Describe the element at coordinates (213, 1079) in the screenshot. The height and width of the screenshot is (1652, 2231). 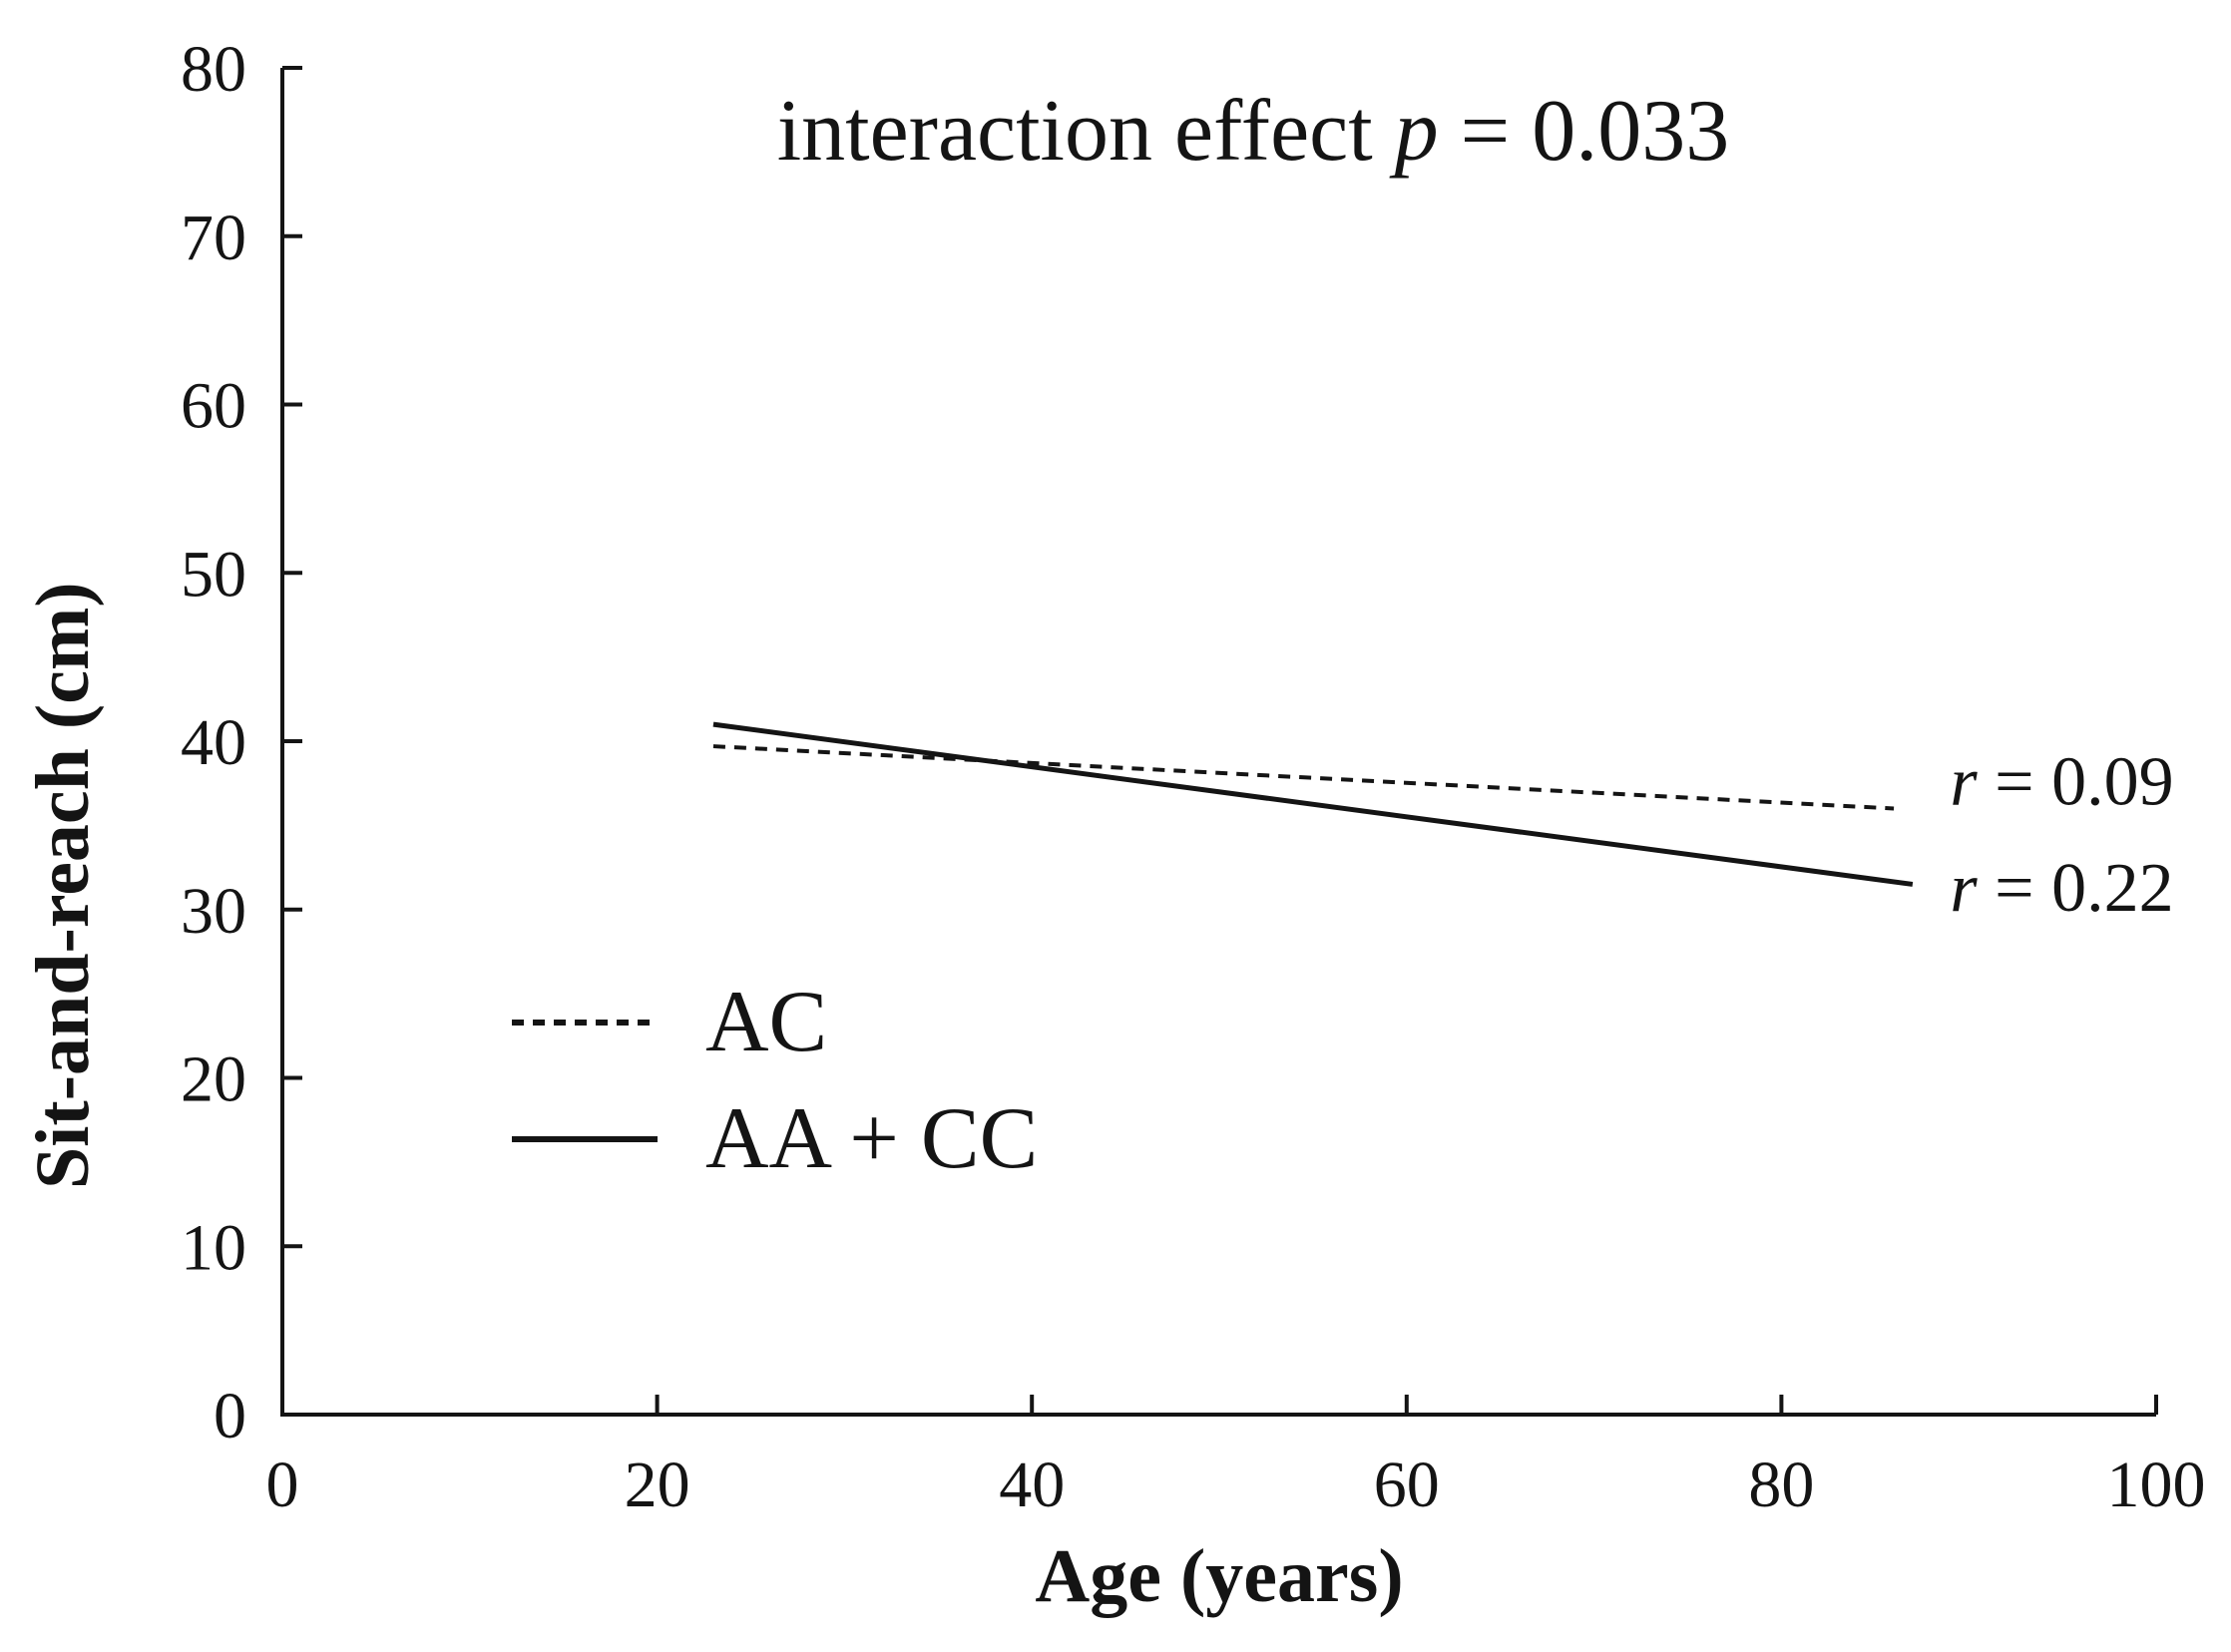
I see `y-tick-label: 20` at that location.